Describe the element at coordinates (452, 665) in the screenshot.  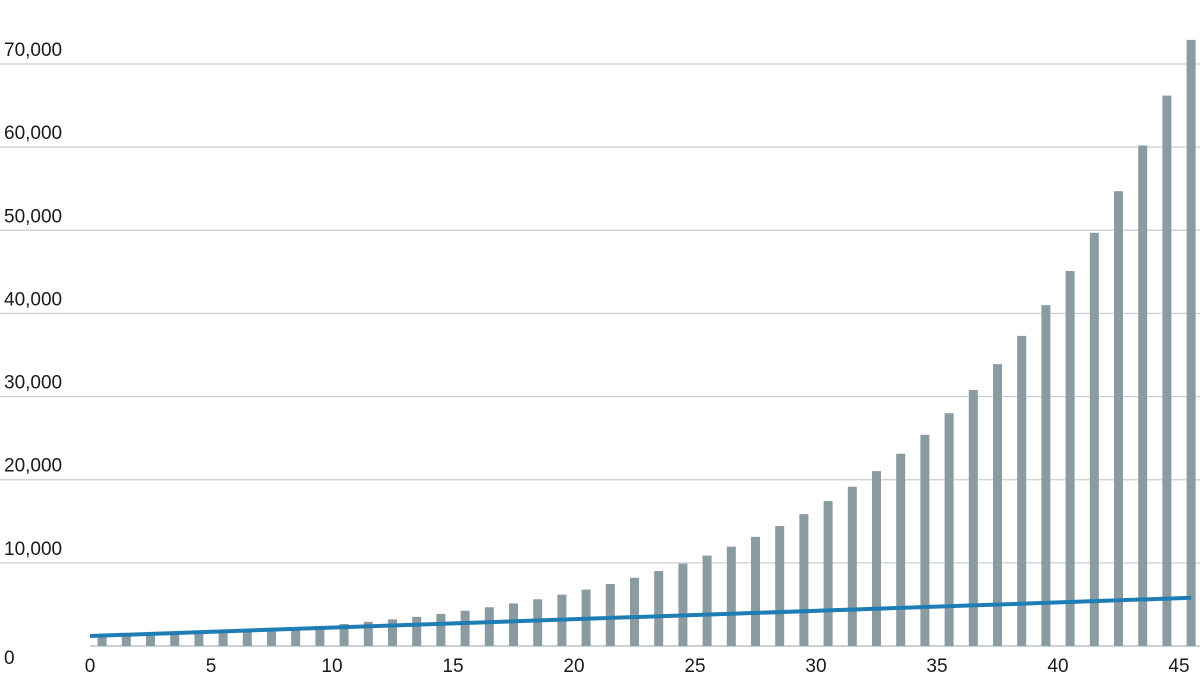
I see `x-tick-label: 15` at that location.